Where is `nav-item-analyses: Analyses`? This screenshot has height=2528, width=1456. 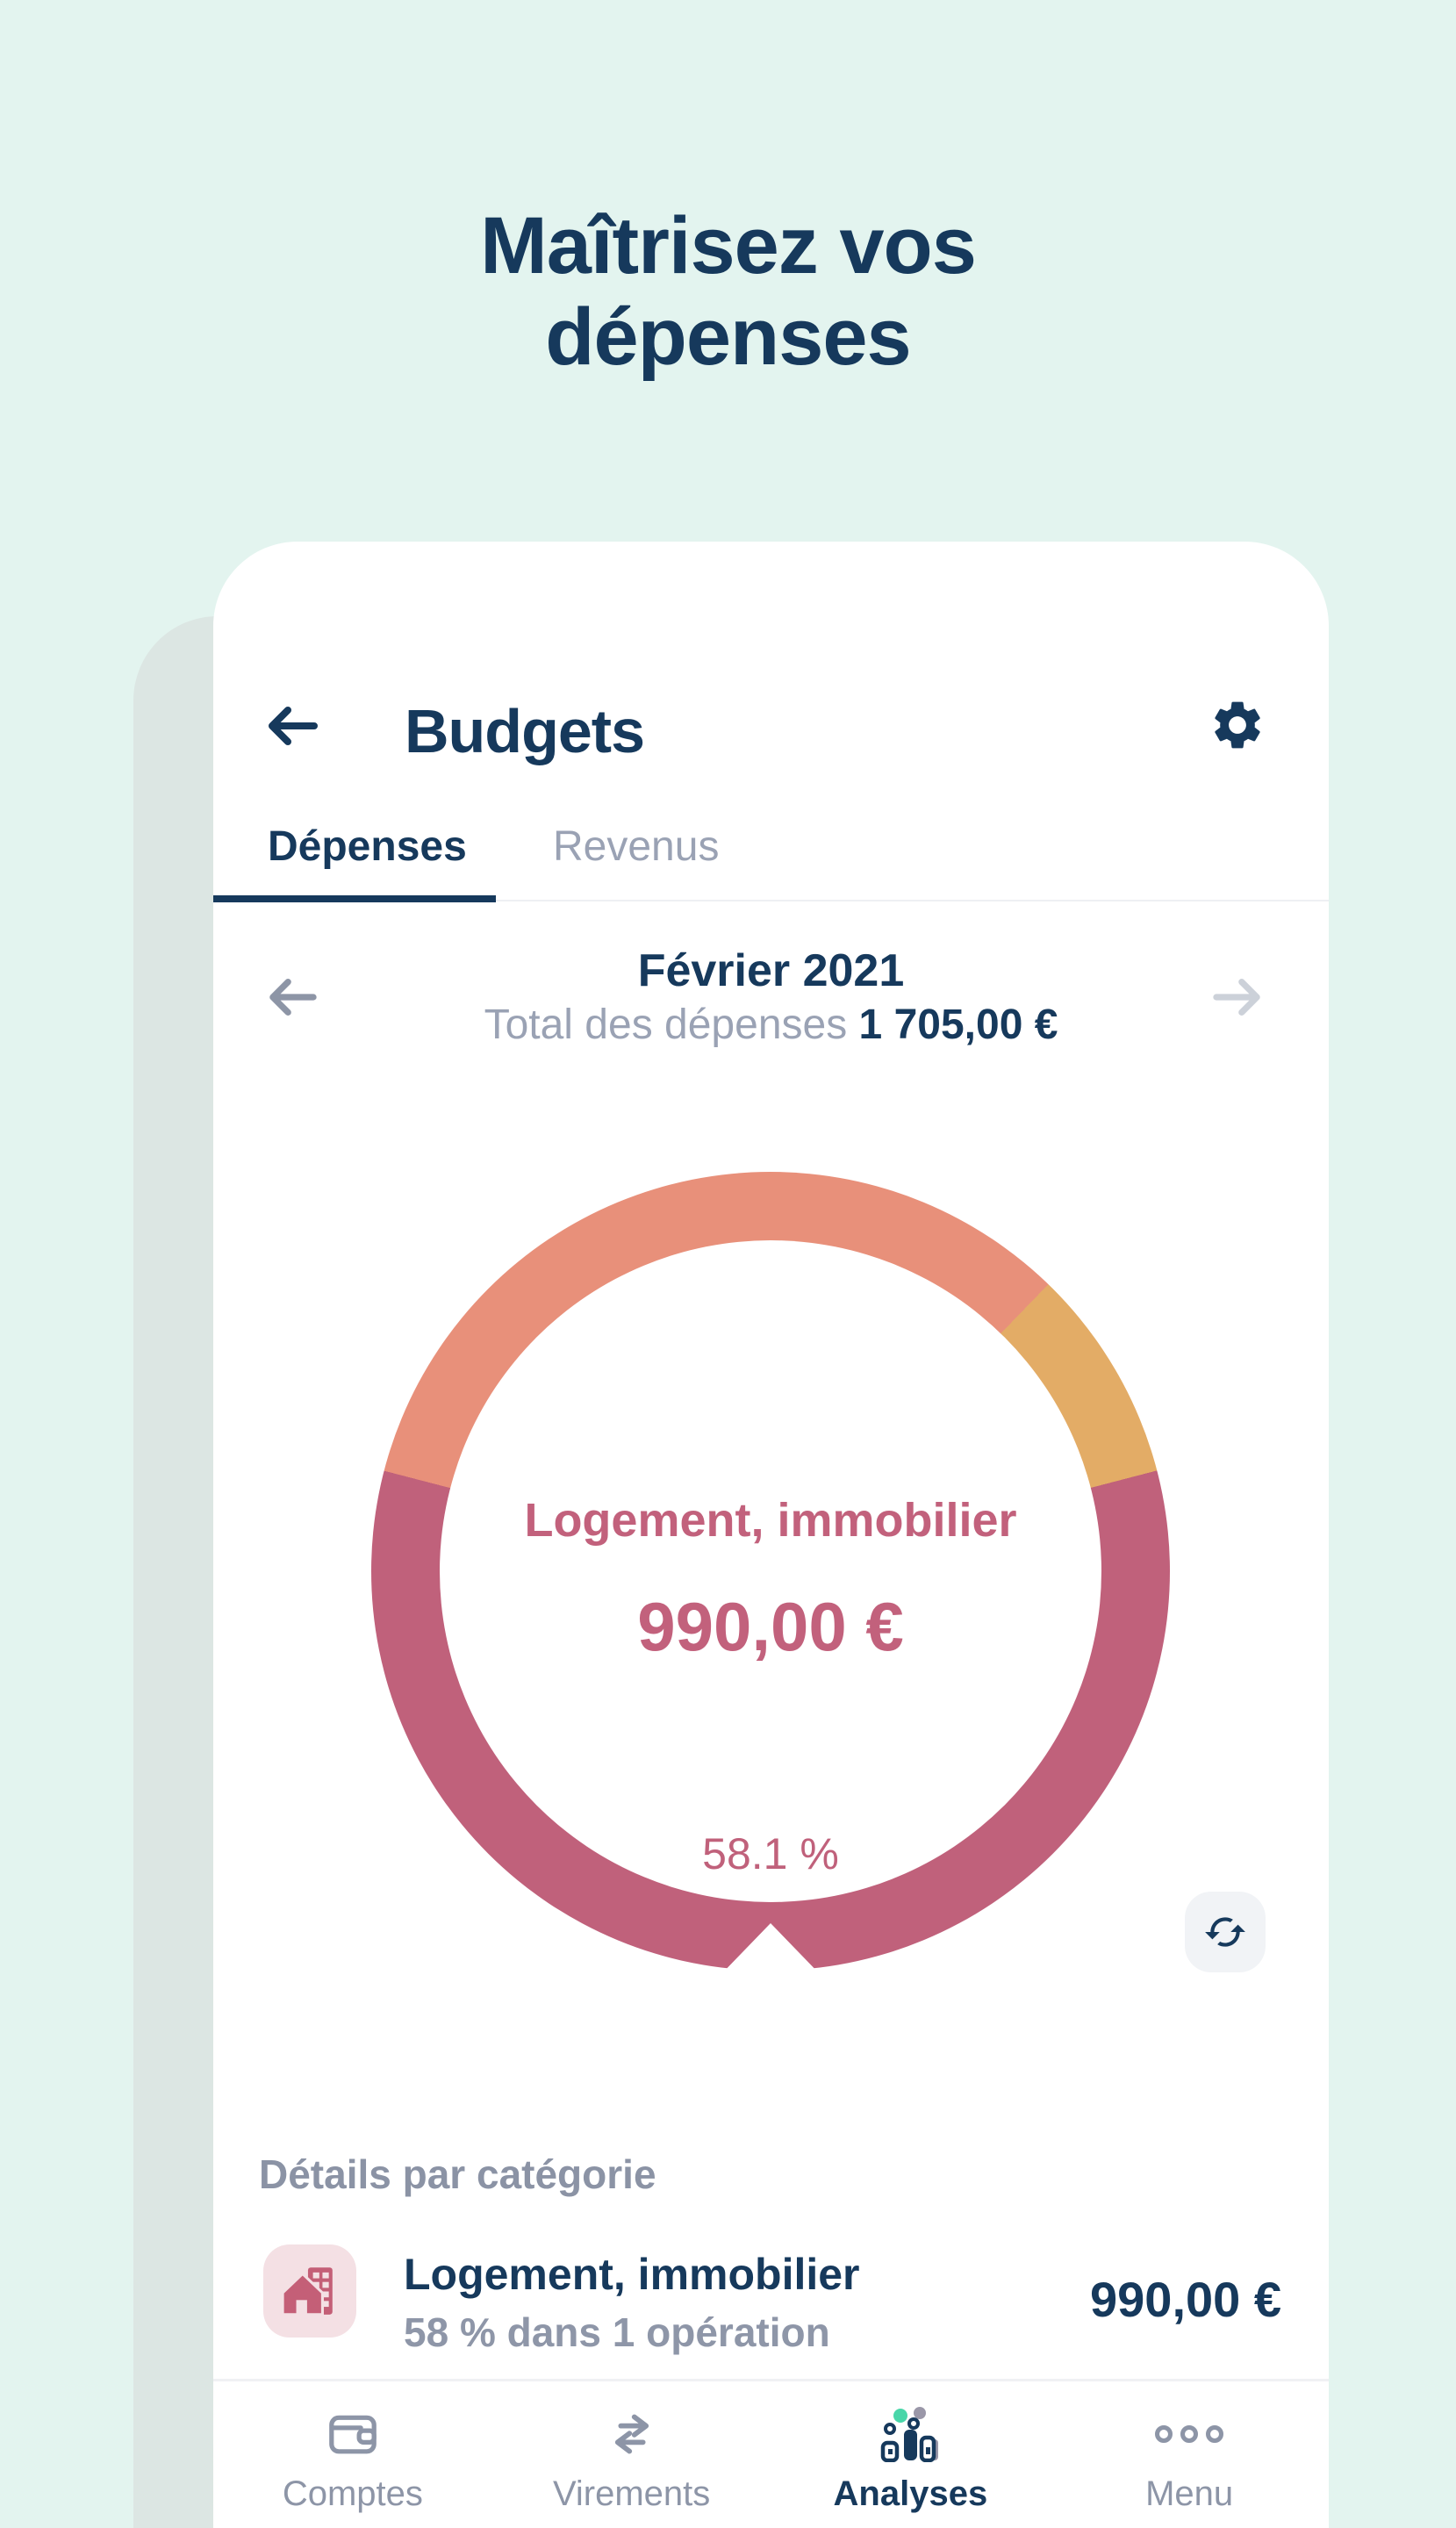 nav-item-analyses: Analyses is located at coordinates (911, 2454).